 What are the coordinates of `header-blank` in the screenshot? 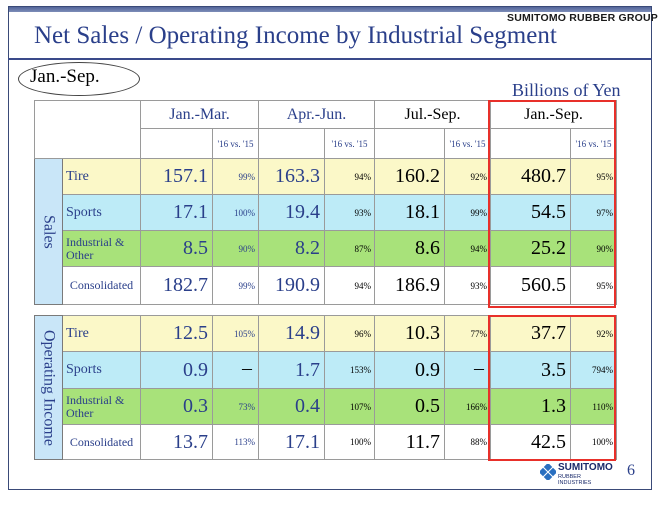 It's located at (87, 129).